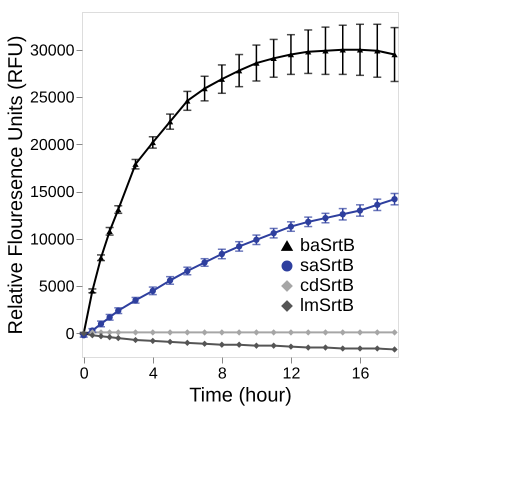 The width and height of the screenshot is (511, 482). I want to click on legend-label: lmSrtB, so click(327, 305).